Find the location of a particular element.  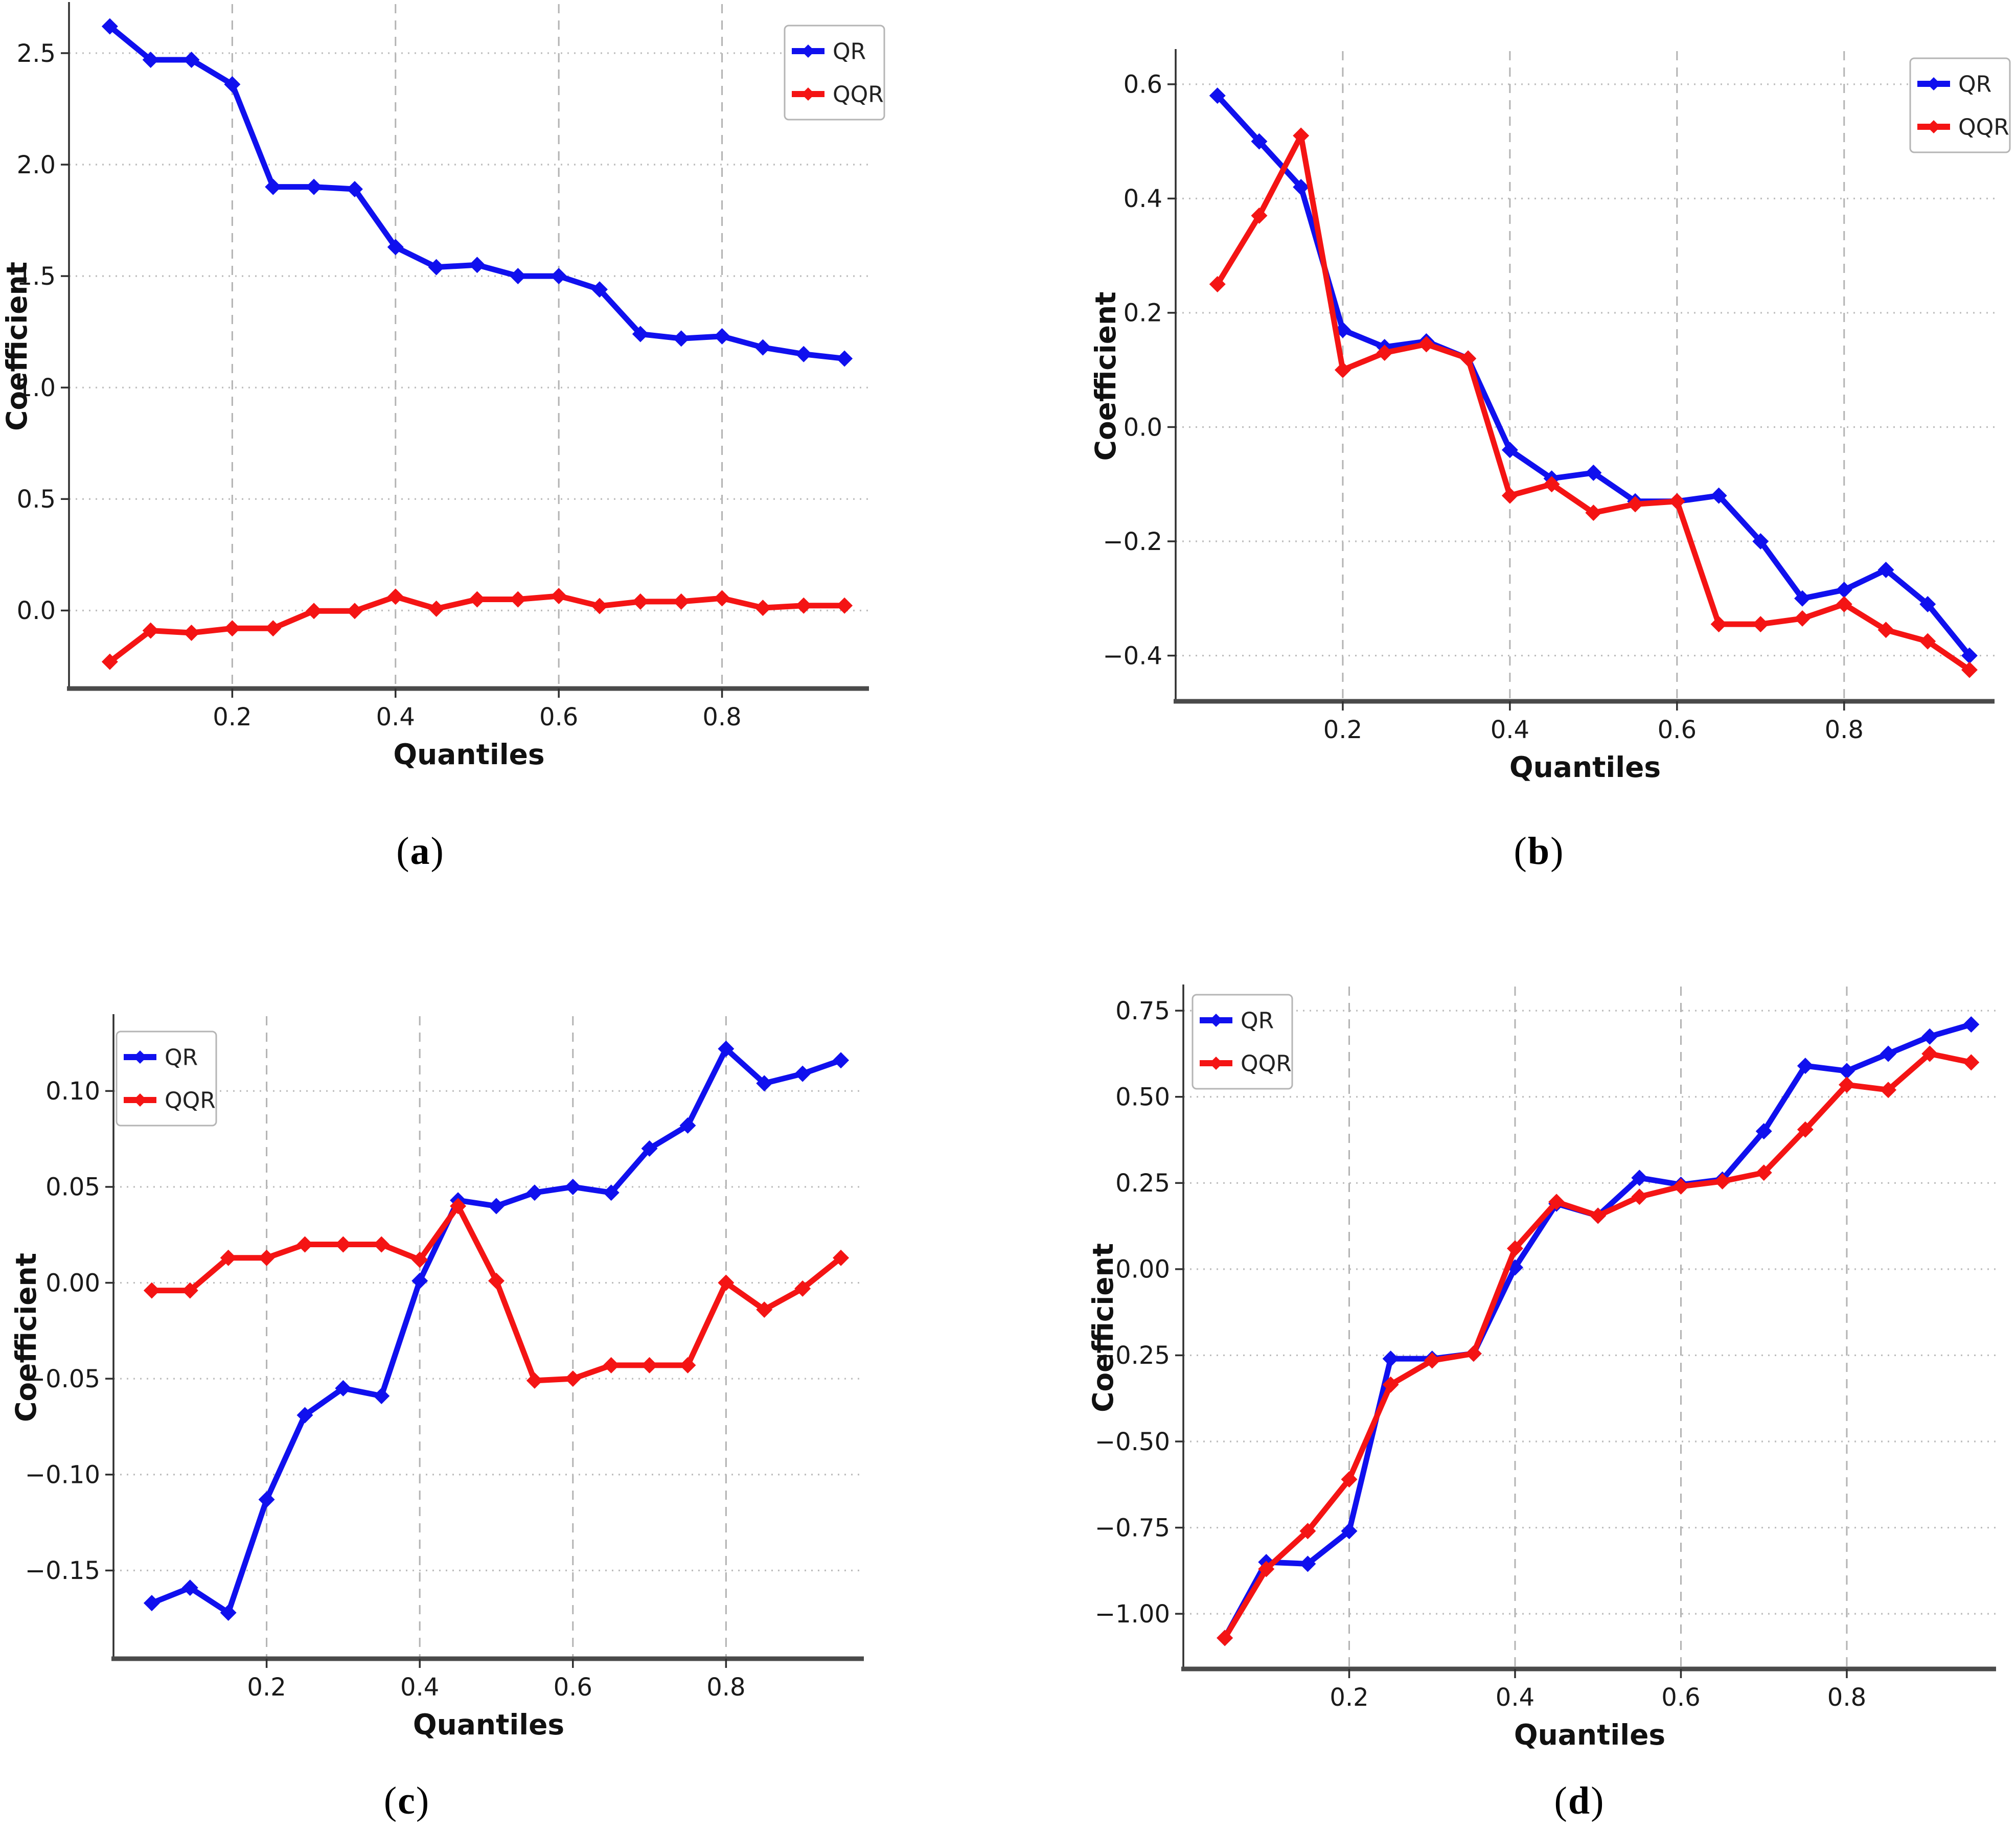

y-tick-label: 0.2 is located at coordinates (1143, 313).